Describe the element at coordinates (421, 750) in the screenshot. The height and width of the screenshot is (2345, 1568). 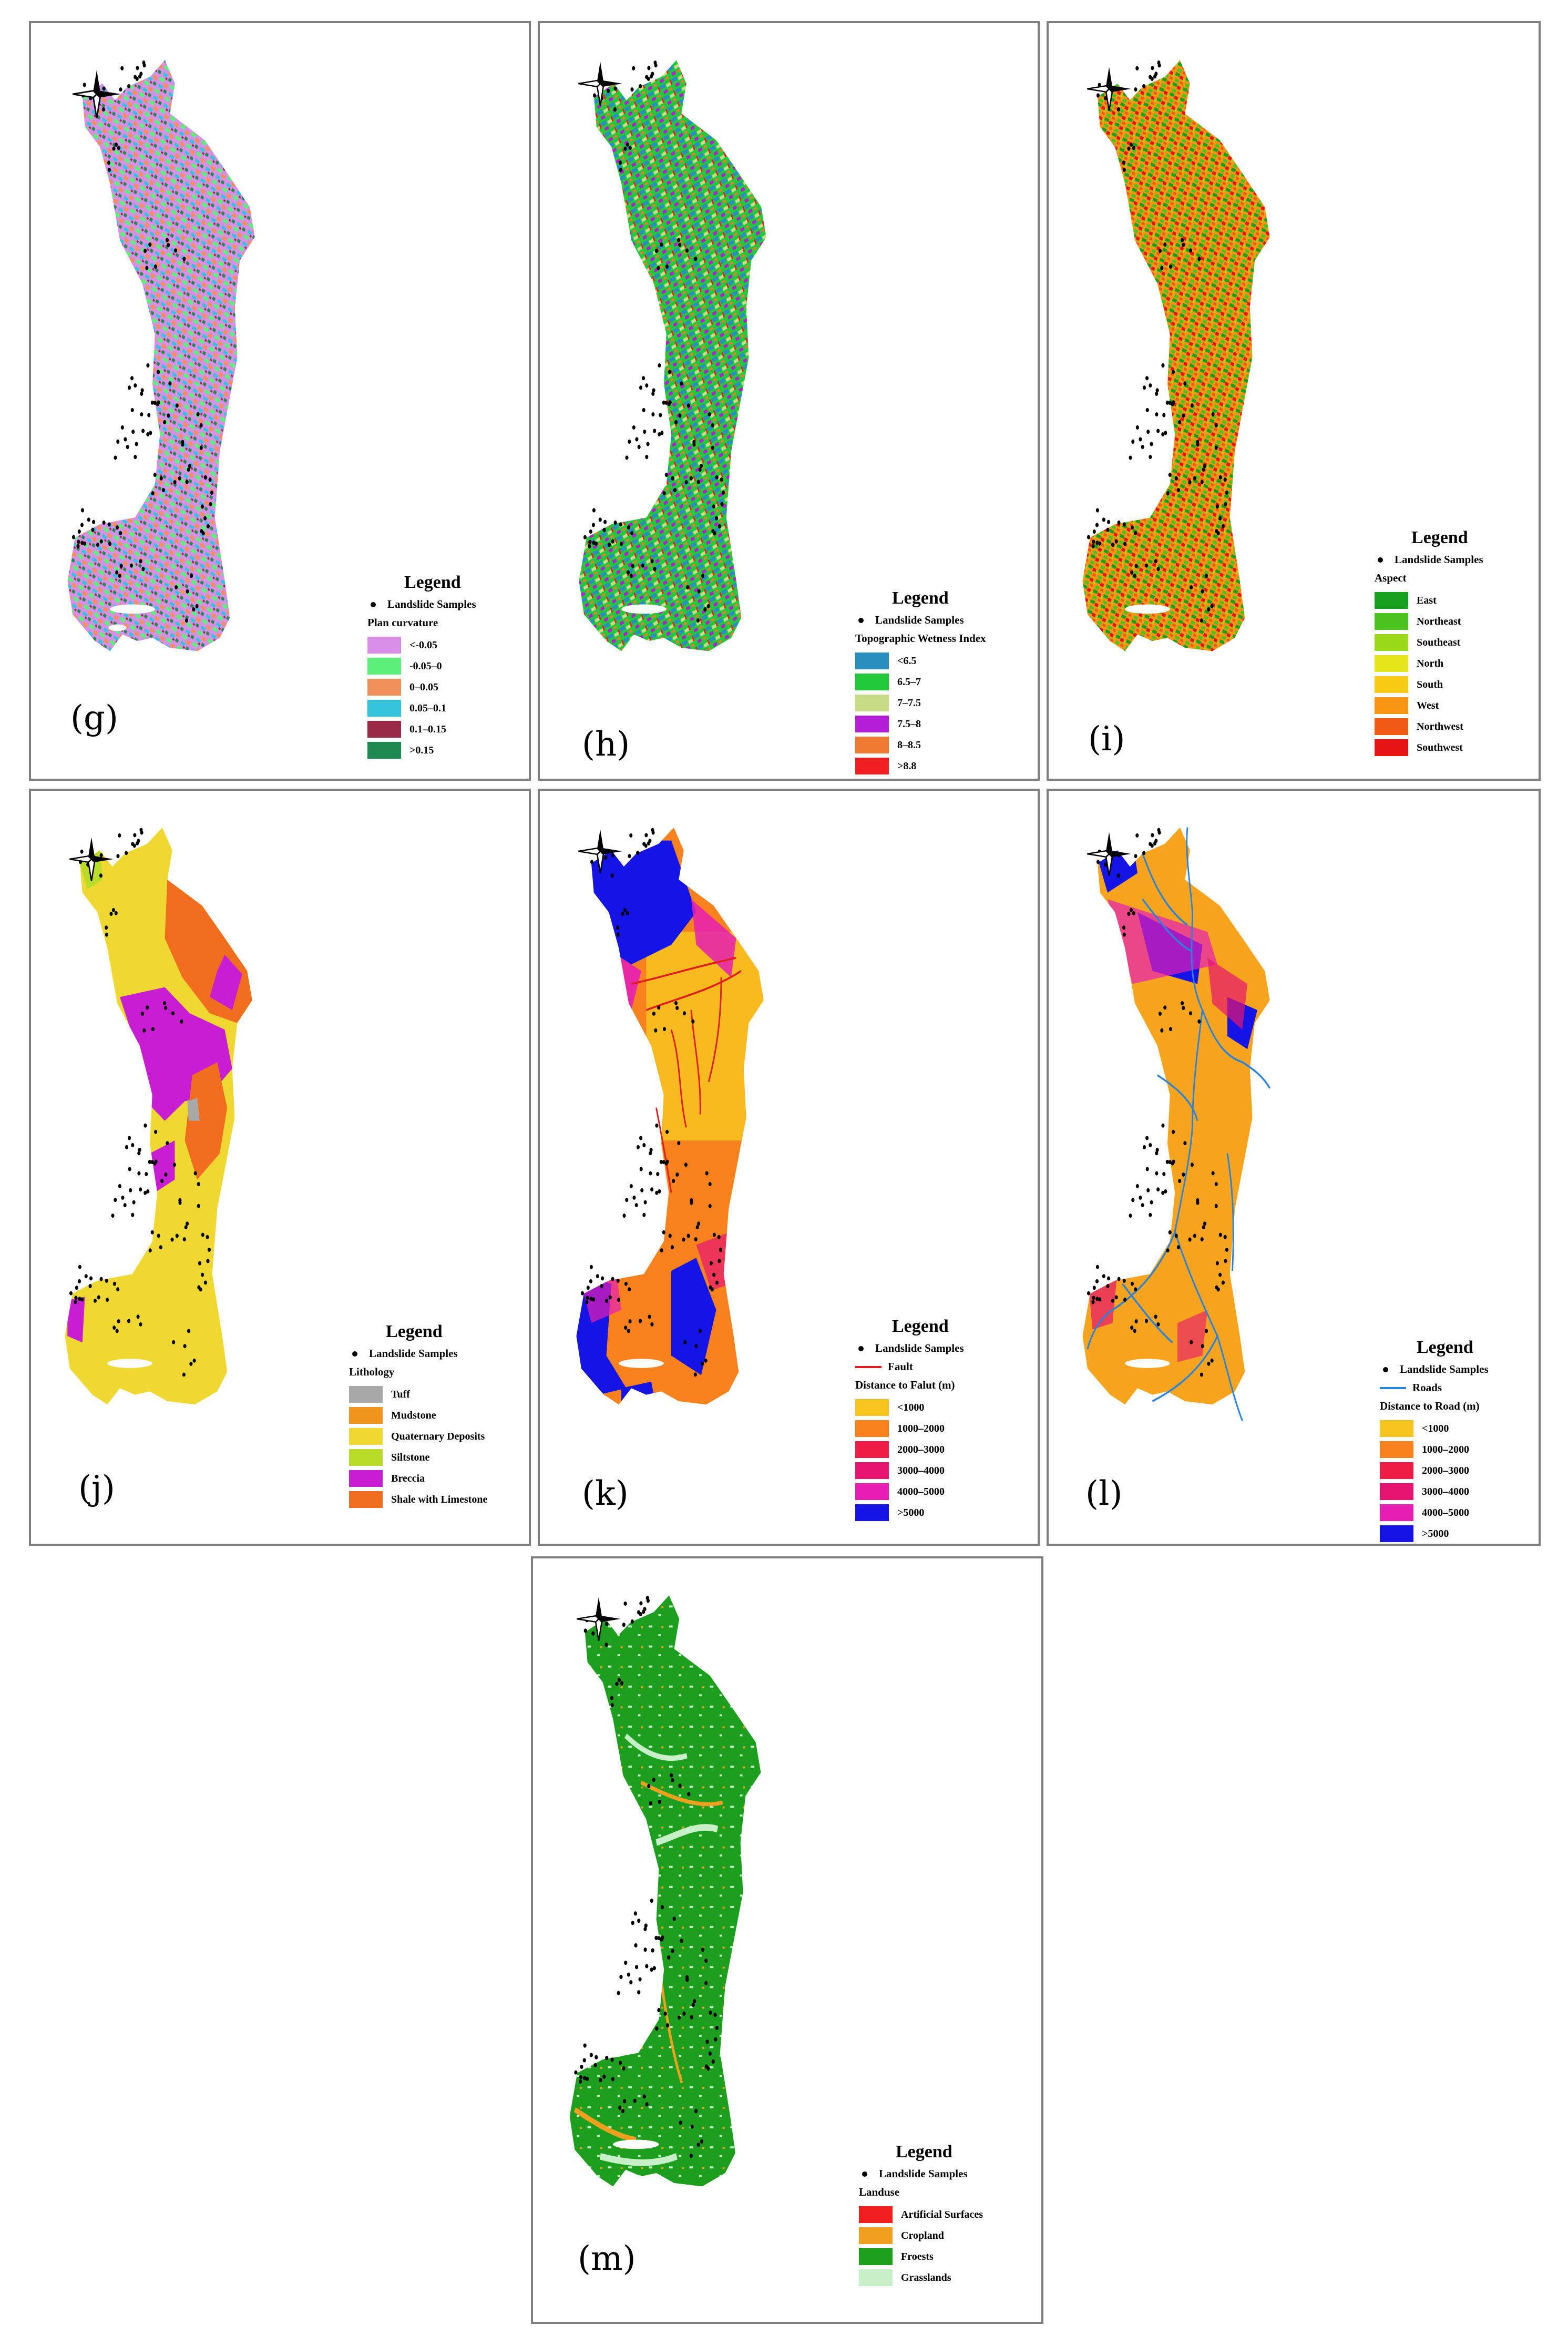
I see `legend-item-label: >0.15` at that location.